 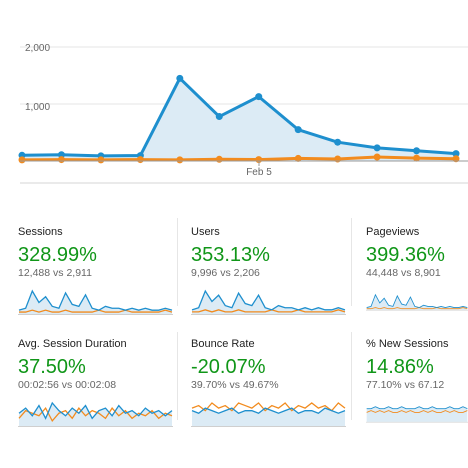 I want to click on metric-card-bounce-rate: Bounce Rate -20.07% 39.70% vs 49.67%, so click(x=271, y=388).